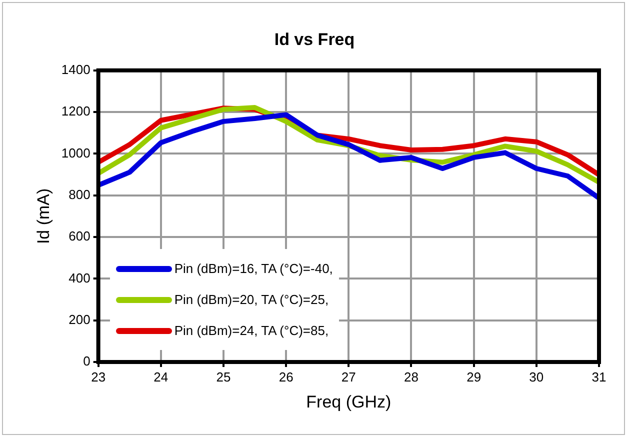 Image resolution: width=627 pixels, height=437 pixels. What do you see at coordinates (98, 376) in the screenshot?
I see `x-tick-label: 23` at bounding box center [98, 376].